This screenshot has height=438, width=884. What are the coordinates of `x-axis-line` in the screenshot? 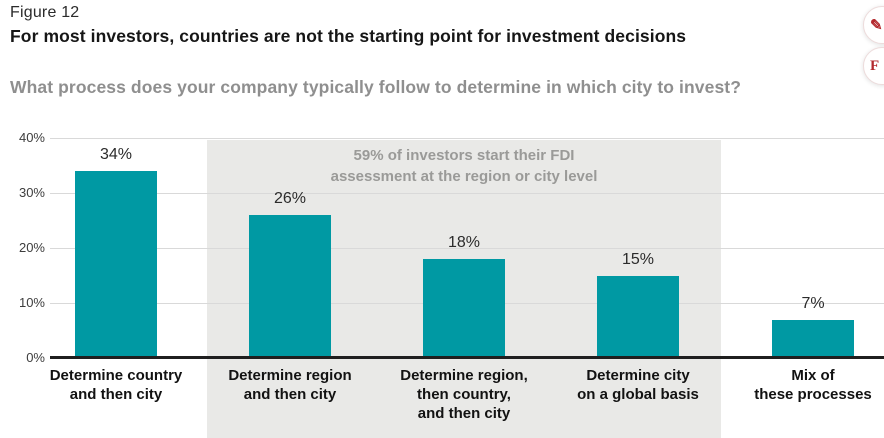 It's located at (467, 357).